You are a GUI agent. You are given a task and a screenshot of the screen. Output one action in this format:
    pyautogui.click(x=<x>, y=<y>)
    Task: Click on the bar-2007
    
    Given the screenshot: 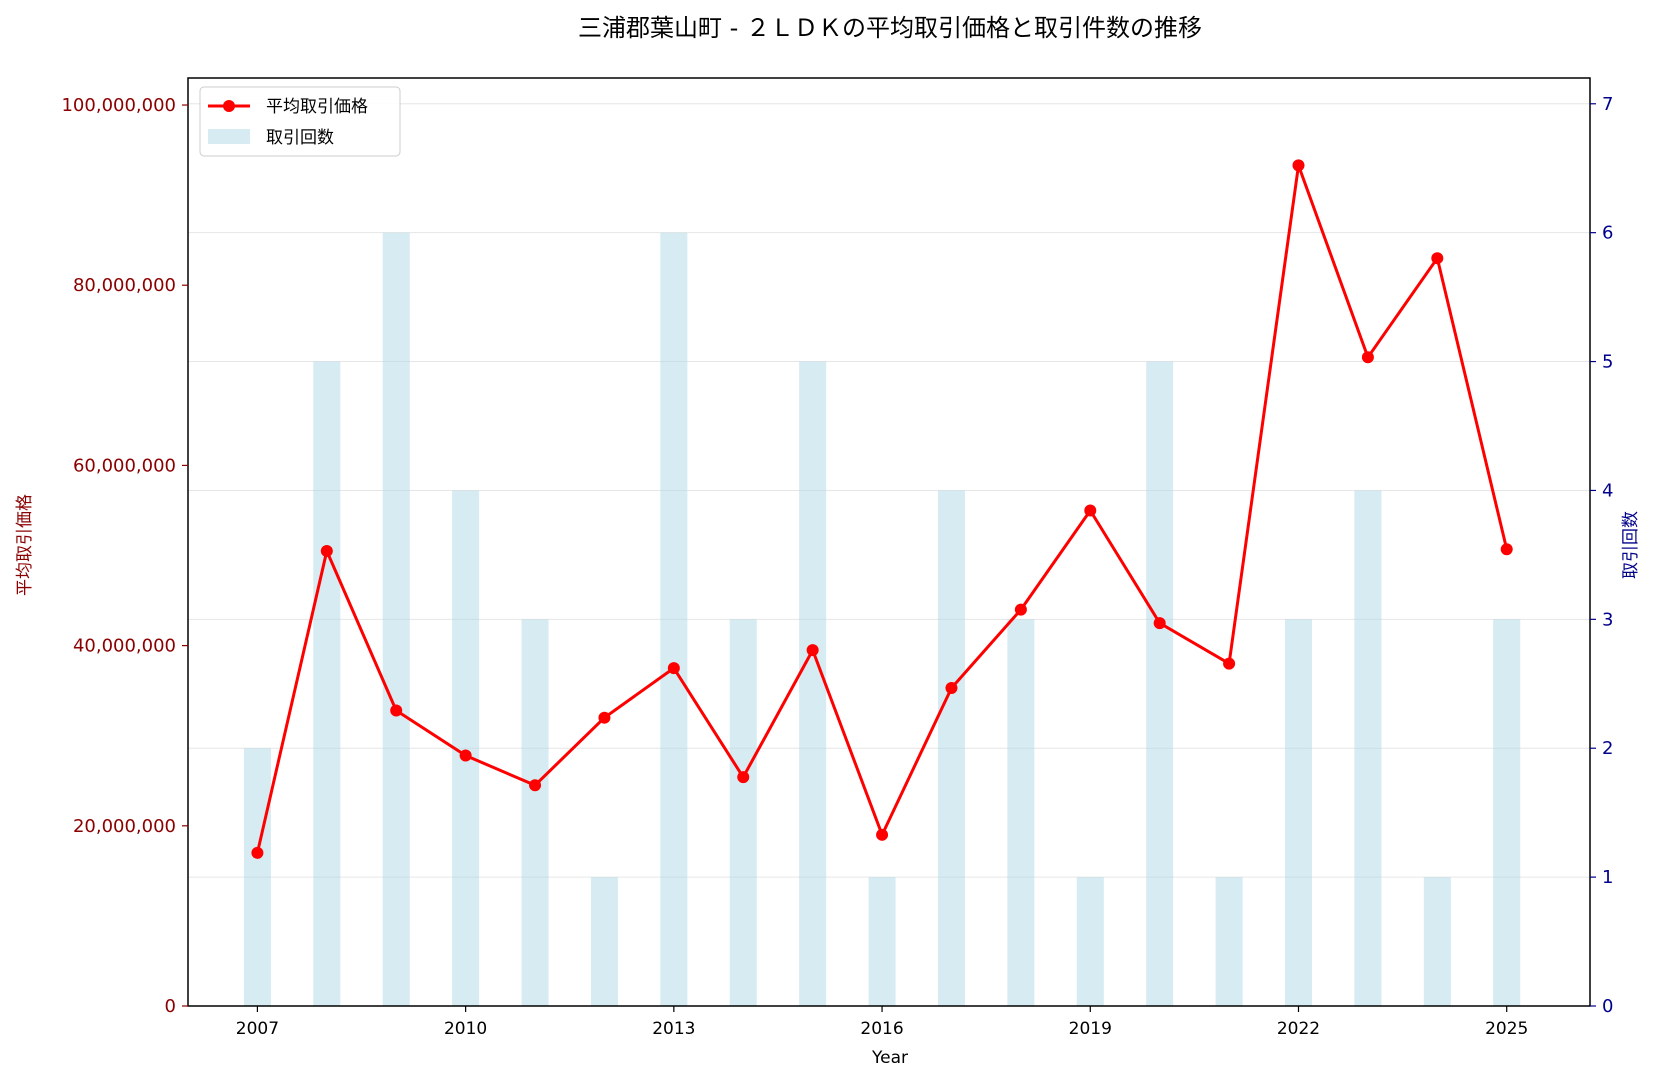 What is the action you would take?
    pyautogui.click(x=257, y=877)
    